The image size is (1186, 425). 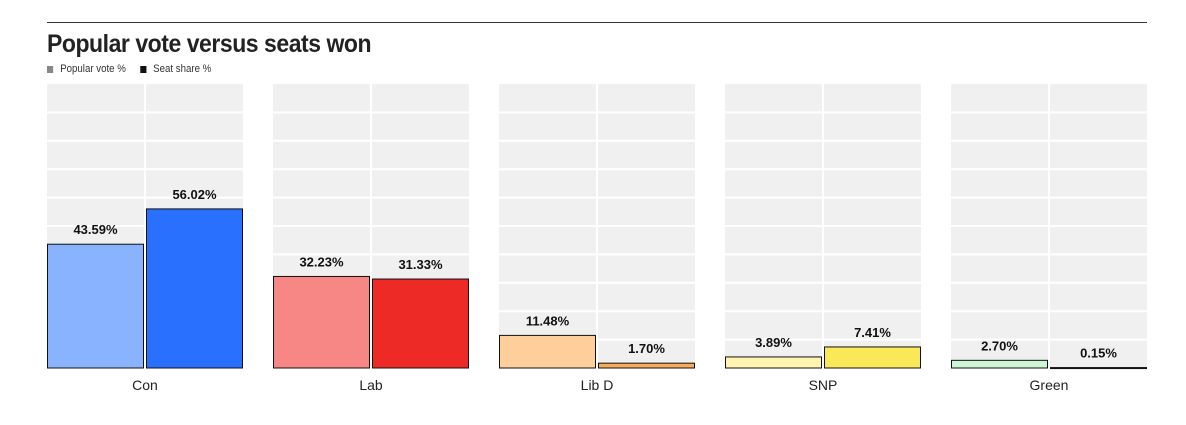 I want to click on bar-seat-share-lab, so click(x=420, y=323).